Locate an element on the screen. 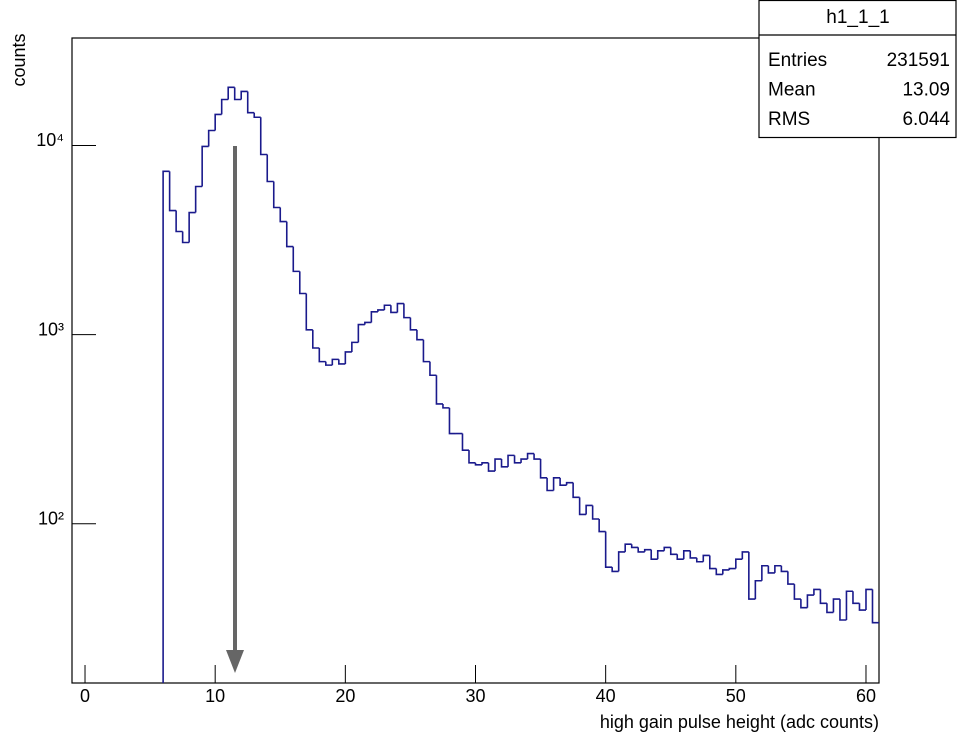 The image size is (957, 740). y-tick-label: 10² is located at coordinates (51, 519).